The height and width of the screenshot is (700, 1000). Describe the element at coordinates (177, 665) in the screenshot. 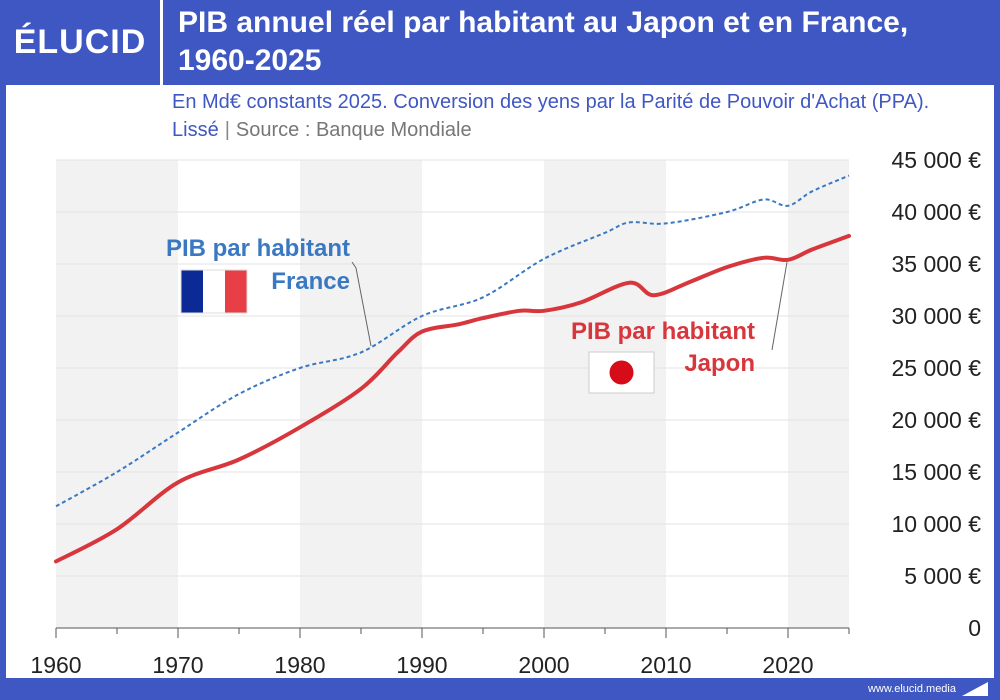

I see `x-tick-label: 1970` at that location.